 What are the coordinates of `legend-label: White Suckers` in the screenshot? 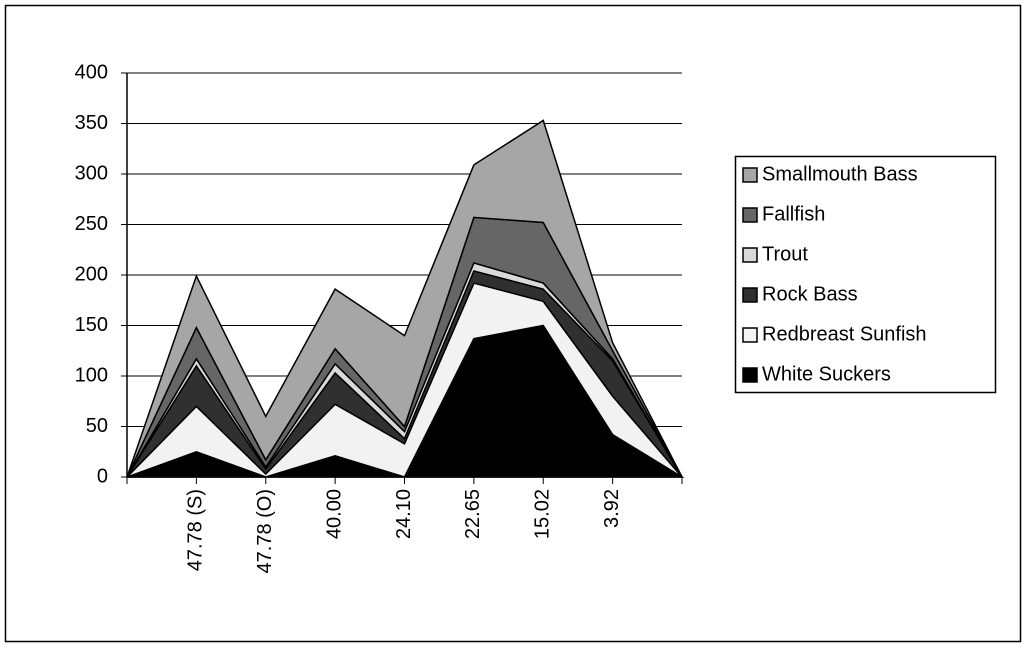 It's located at (826, 374).